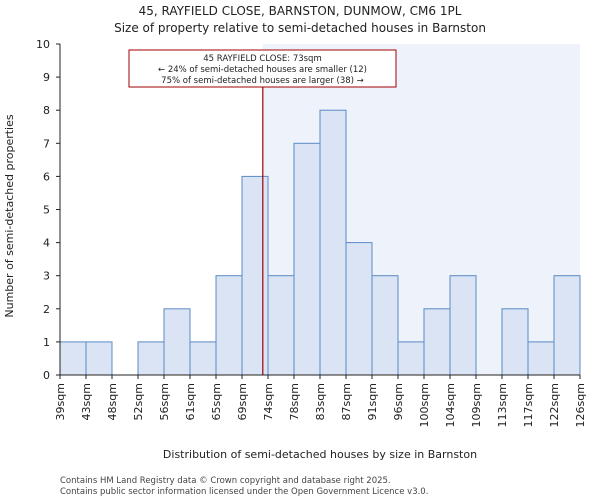  Describe the element at coordinates (46, 243) in the screenshot. I see `y-tick-label: 4` at that location.